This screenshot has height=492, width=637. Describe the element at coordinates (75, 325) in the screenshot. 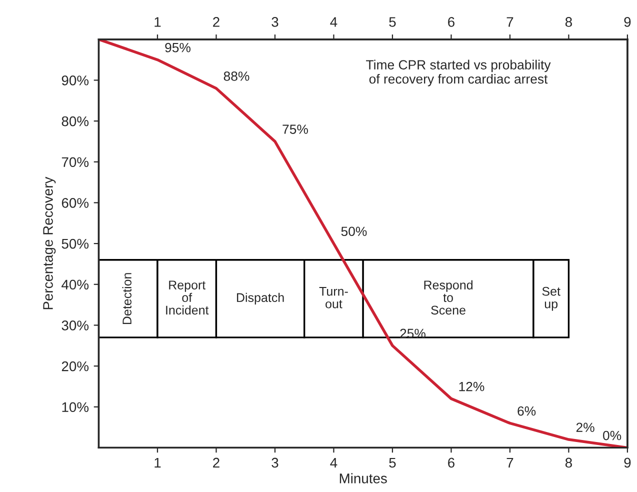

I see `y-tick-label: 30%` at that location.